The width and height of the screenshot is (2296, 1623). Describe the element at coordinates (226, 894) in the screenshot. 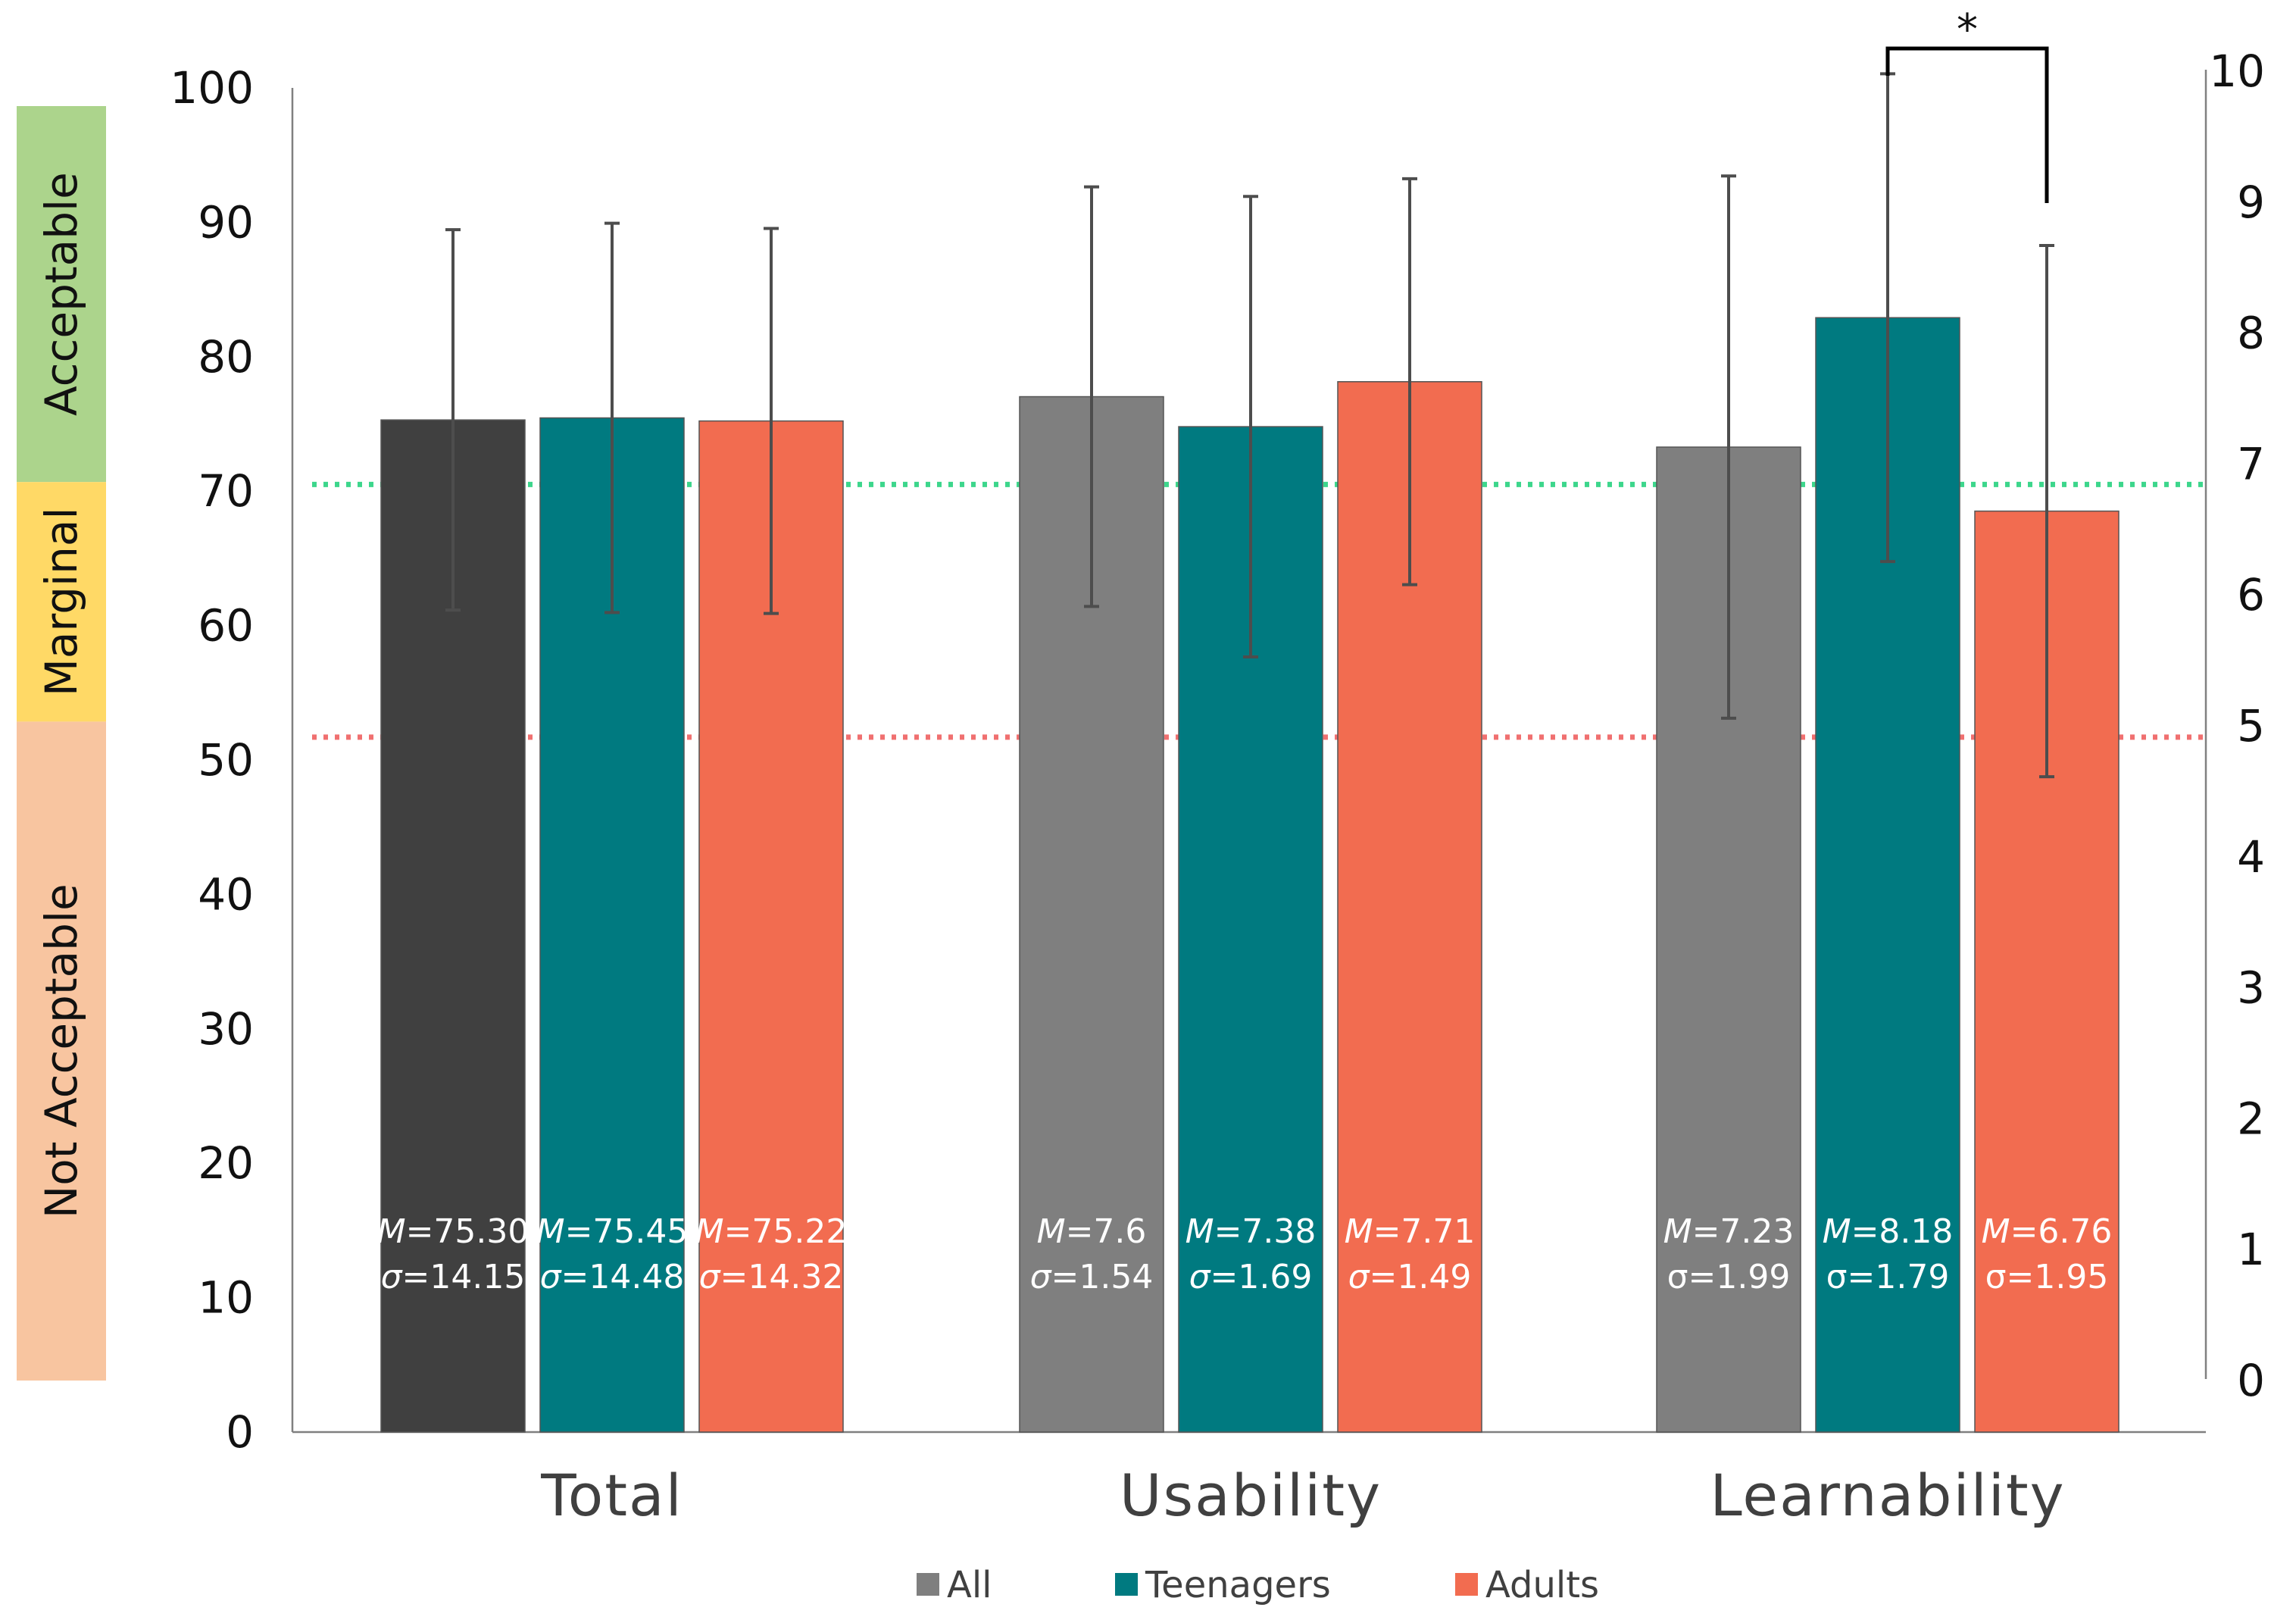

I see `y-left-tick-label: 40` at that location.